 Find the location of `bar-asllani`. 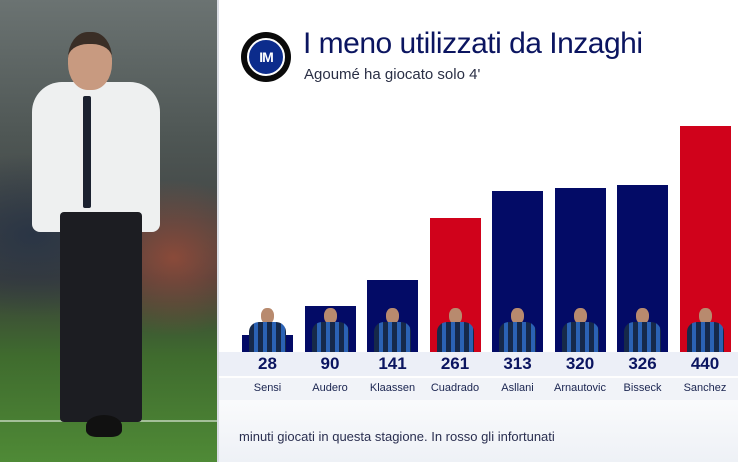

bar-asllani is located at coordinates (517, 271).